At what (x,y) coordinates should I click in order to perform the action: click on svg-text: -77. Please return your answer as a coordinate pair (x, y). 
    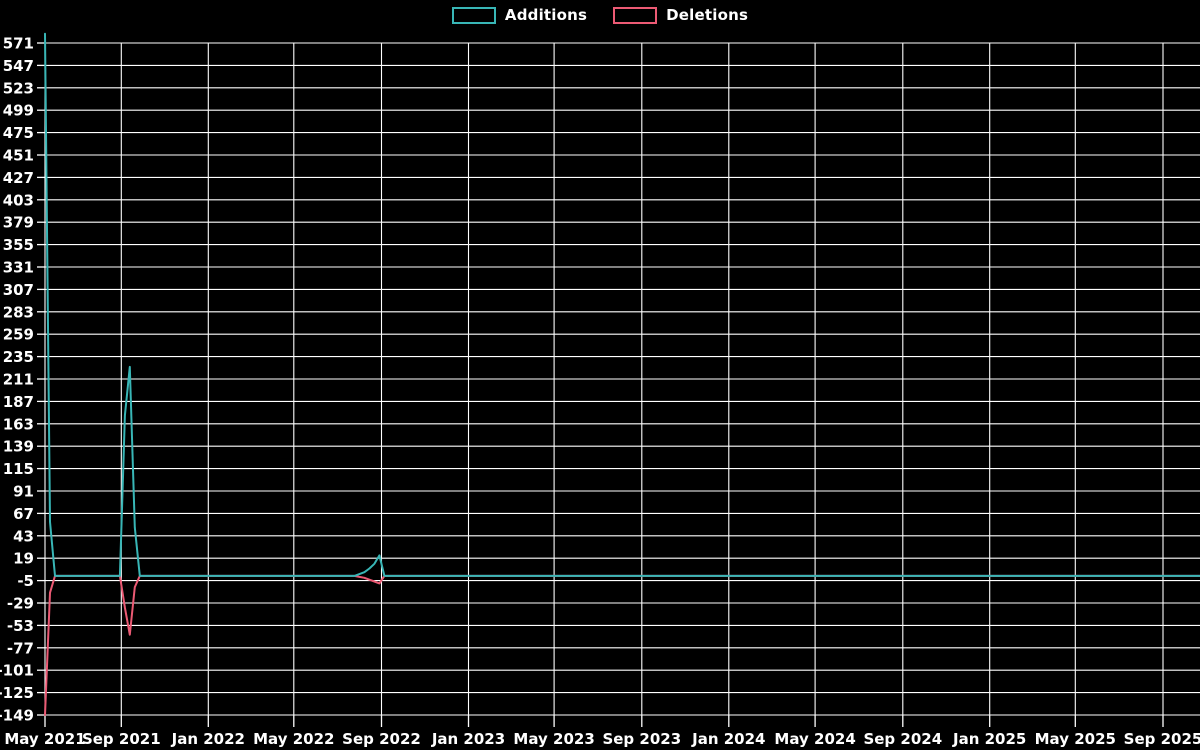
    Looking at the image, I should click on (20, 648).